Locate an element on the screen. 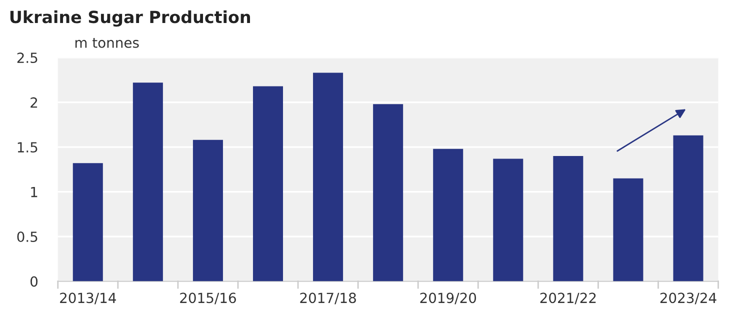 The width and height of the screenshot is (742, 329). x-tick-label: 2015/16 is located at coordinates (208, 298).